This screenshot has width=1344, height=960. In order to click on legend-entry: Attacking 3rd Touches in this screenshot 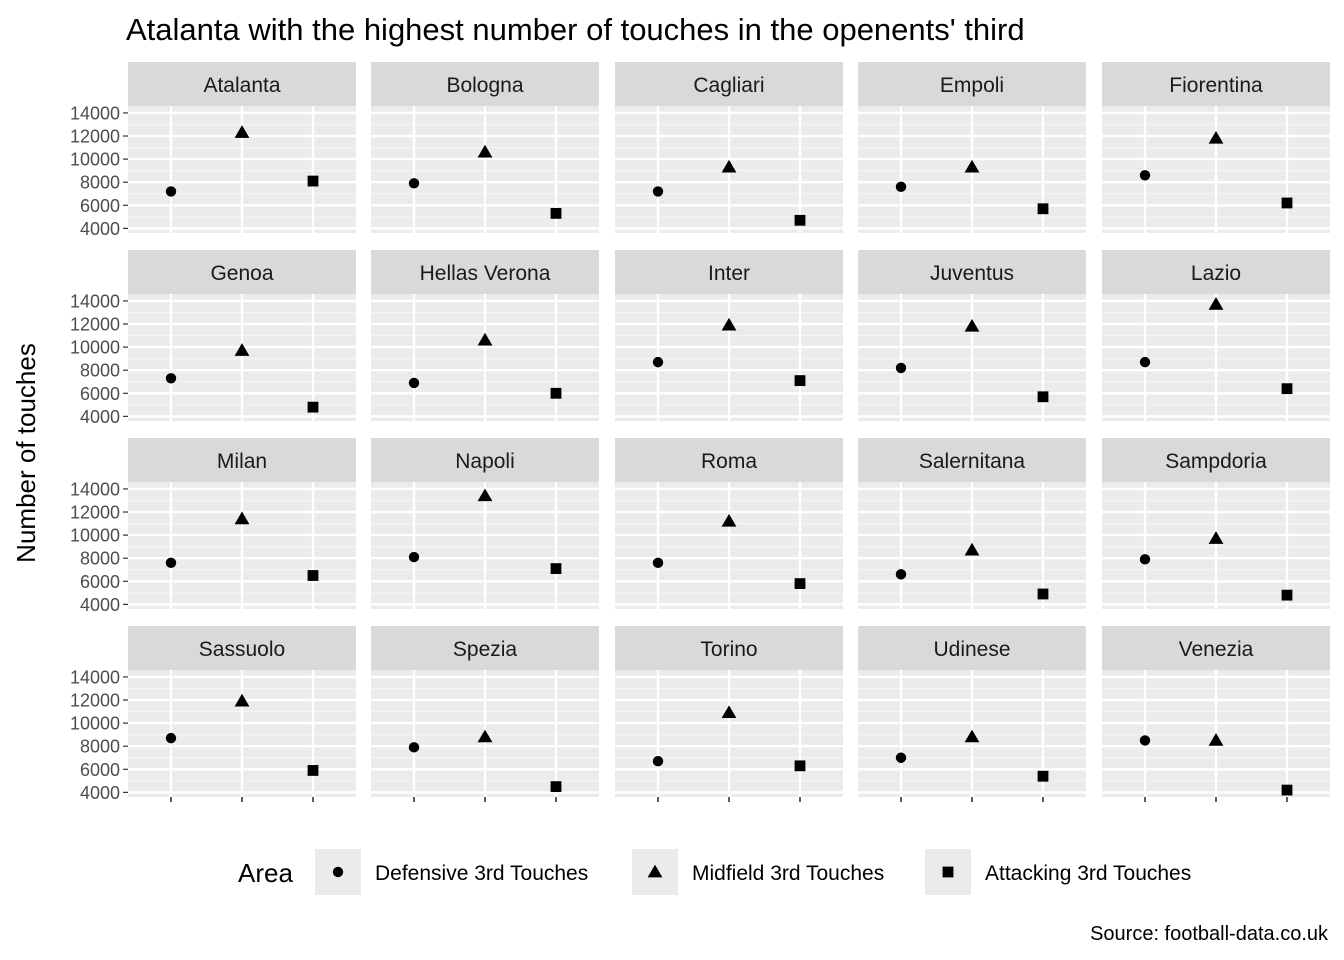, I will do `click(1058, 872)`.